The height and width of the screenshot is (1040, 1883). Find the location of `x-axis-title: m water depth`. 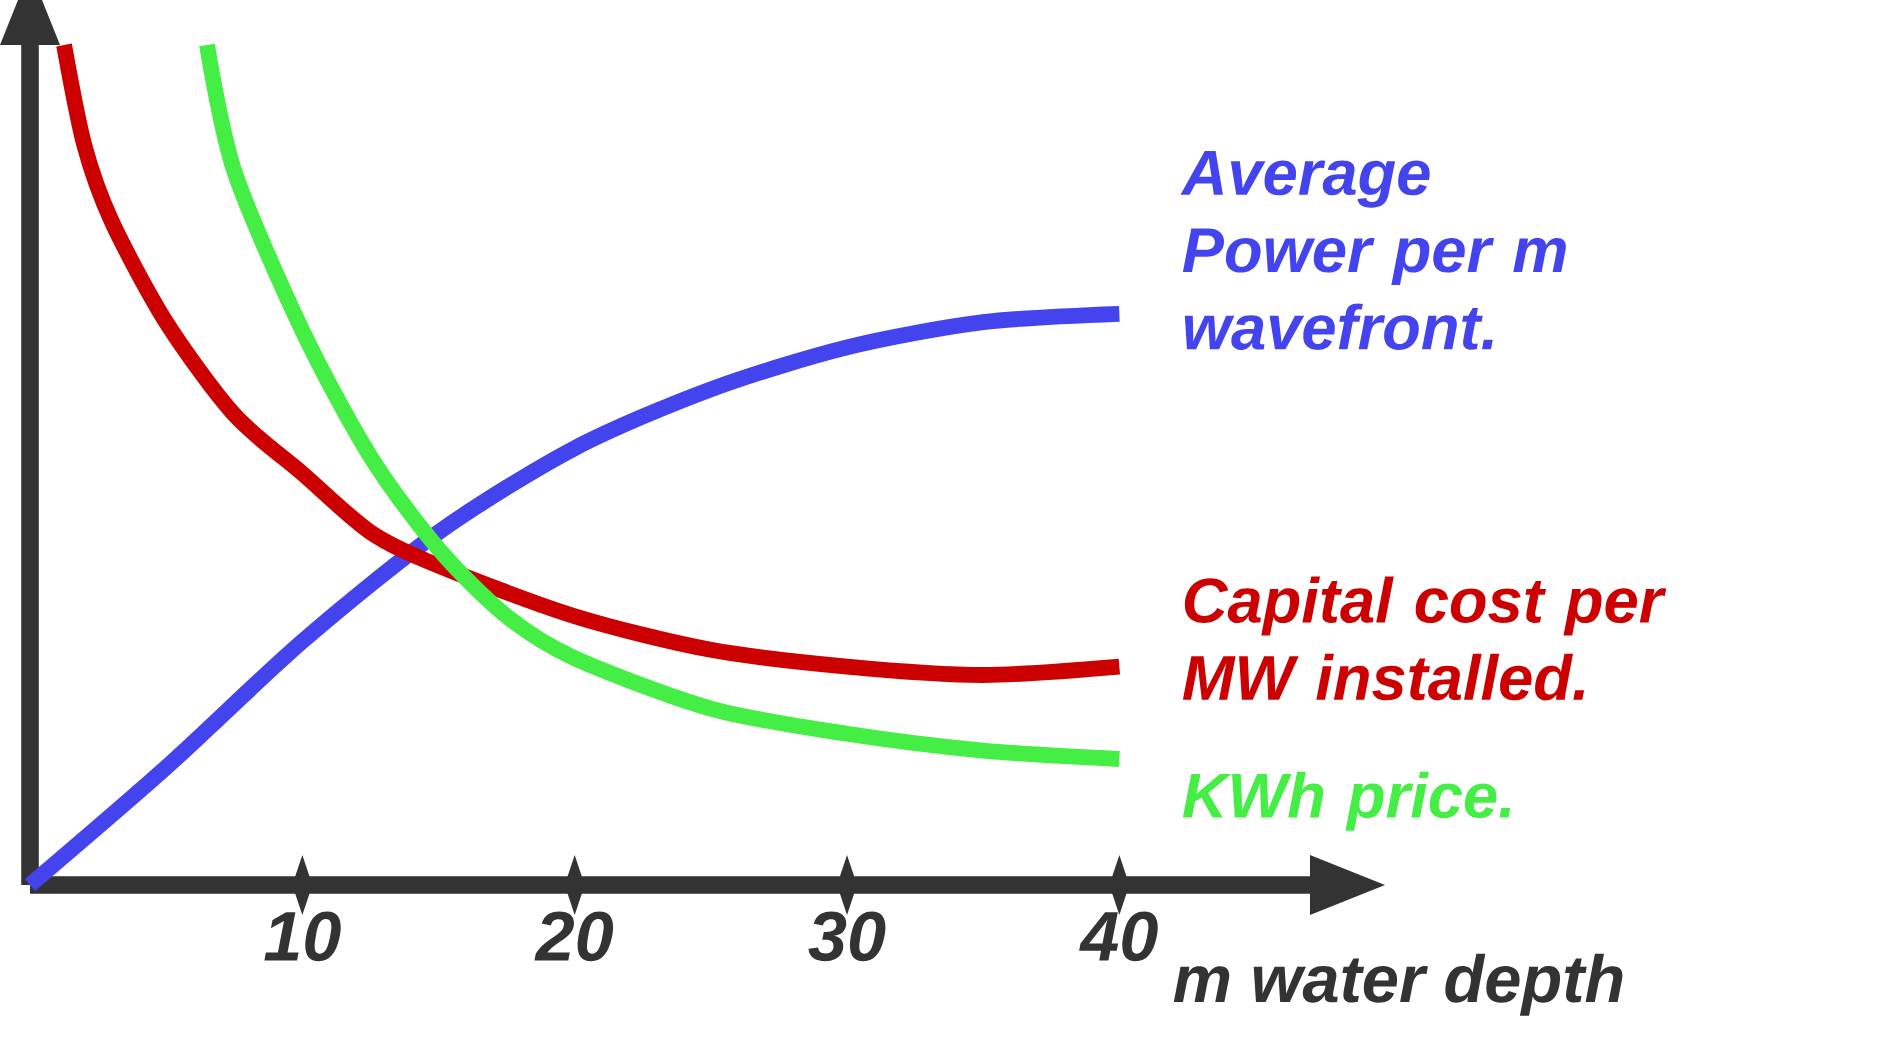

x-axis-title: m water depth is located at coordinates (1398, 984).